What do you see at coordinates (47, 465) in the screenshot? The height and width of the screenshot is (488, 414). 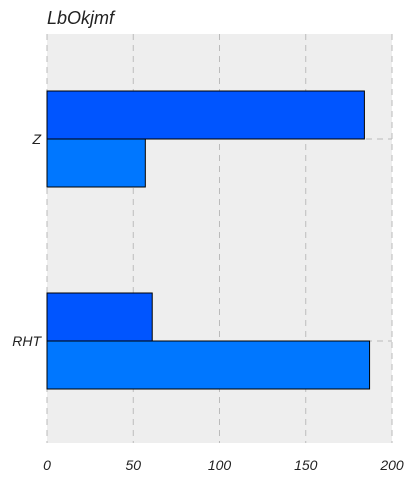 I see `x-tick-label: 0` at bounding box center [47, 465].